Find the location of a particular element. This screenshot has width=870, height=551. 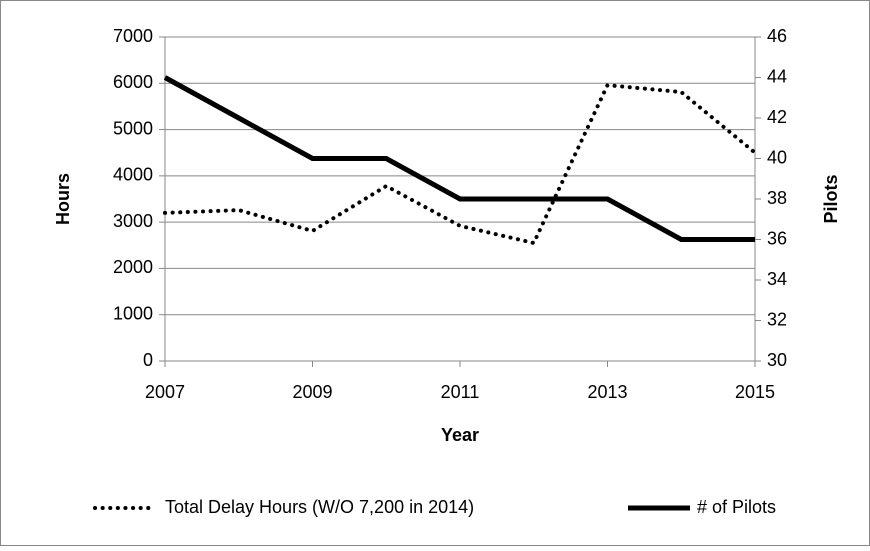

y2-tick-label: 40 is located at coordinates (777, 157).